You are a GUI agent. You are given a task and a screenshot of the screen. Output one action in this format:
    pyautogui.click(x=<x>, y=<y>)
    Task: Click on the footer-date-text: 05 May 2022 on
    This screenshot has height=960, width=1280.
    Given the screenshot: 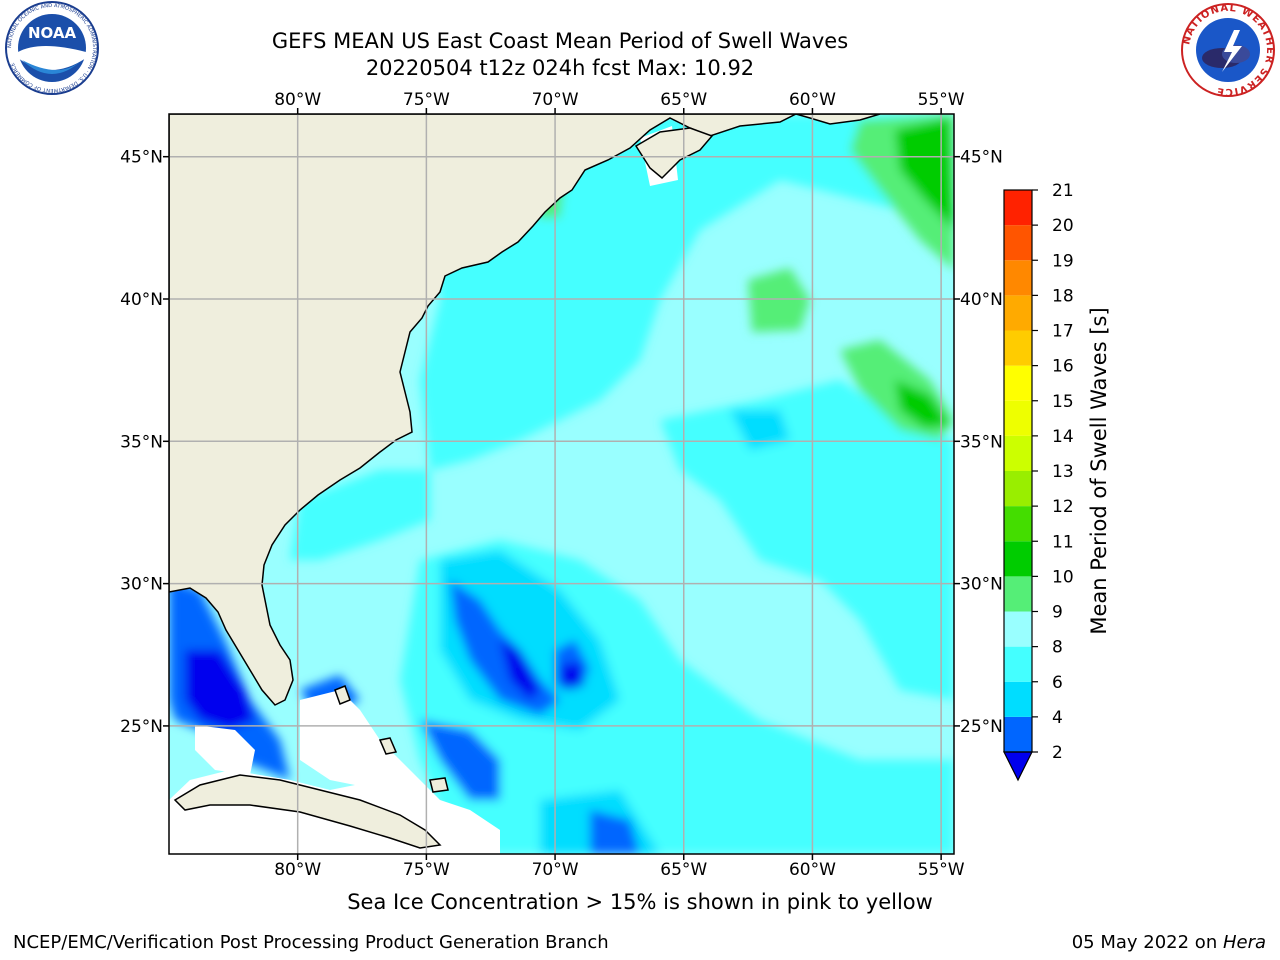 What is the action you would take?
    pyautogui.click(x=1147, y=942)
    